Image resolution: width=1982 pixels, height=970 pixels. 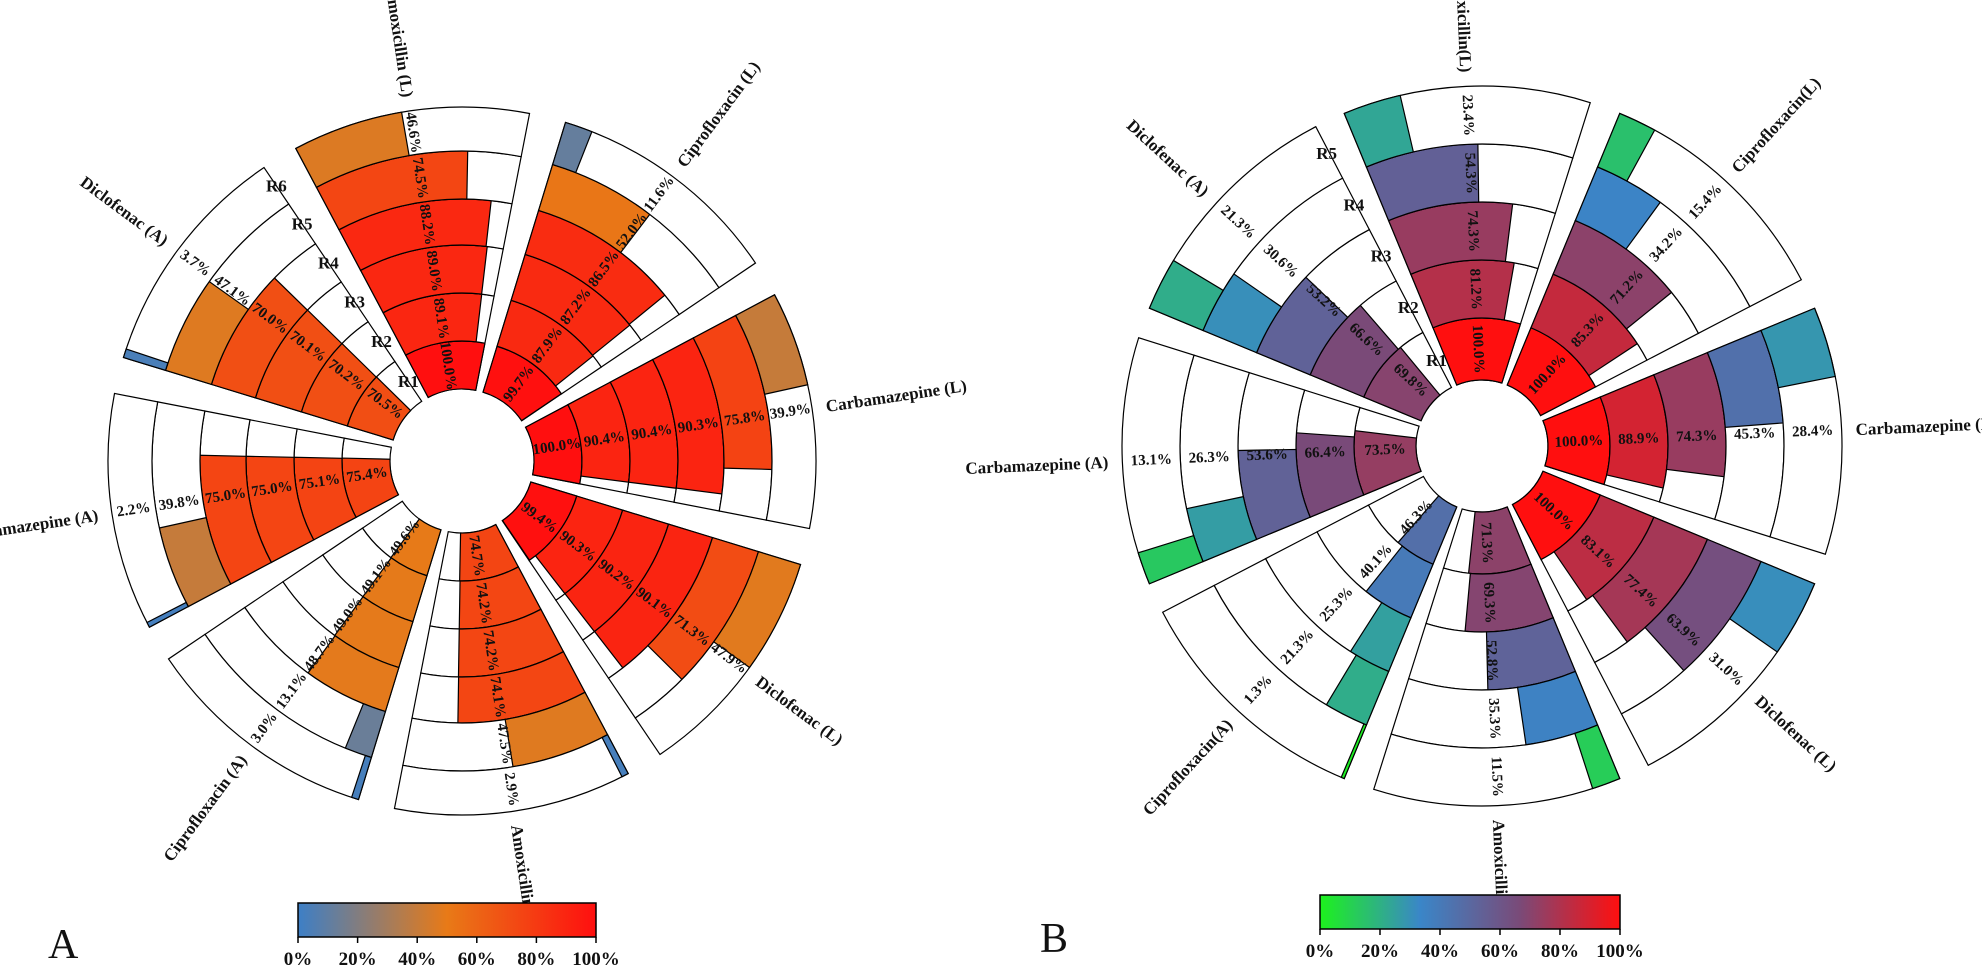 What do you see at coordinates (1151, 461) in the screenshot?
I see `value-label: 13.1%` at bounding box center [1151, 461].